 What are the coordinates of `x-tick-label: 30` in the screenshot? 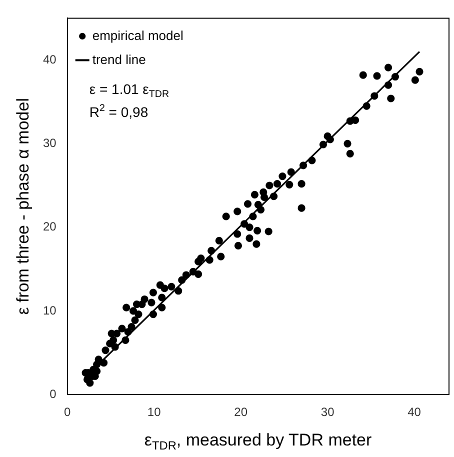 It's located at (327, 412).